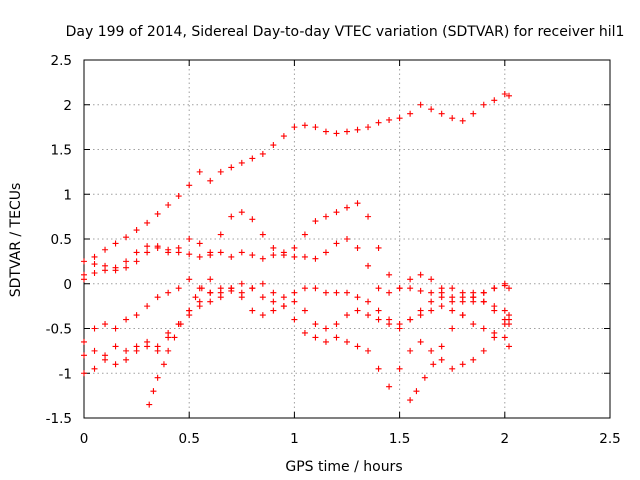 Image resolution: width=640 pixels, height=480 pixels. Describe the element at coordinates (343, 467) in the screenshot. I see `x-axis-title: GPS time / hours` at that location.